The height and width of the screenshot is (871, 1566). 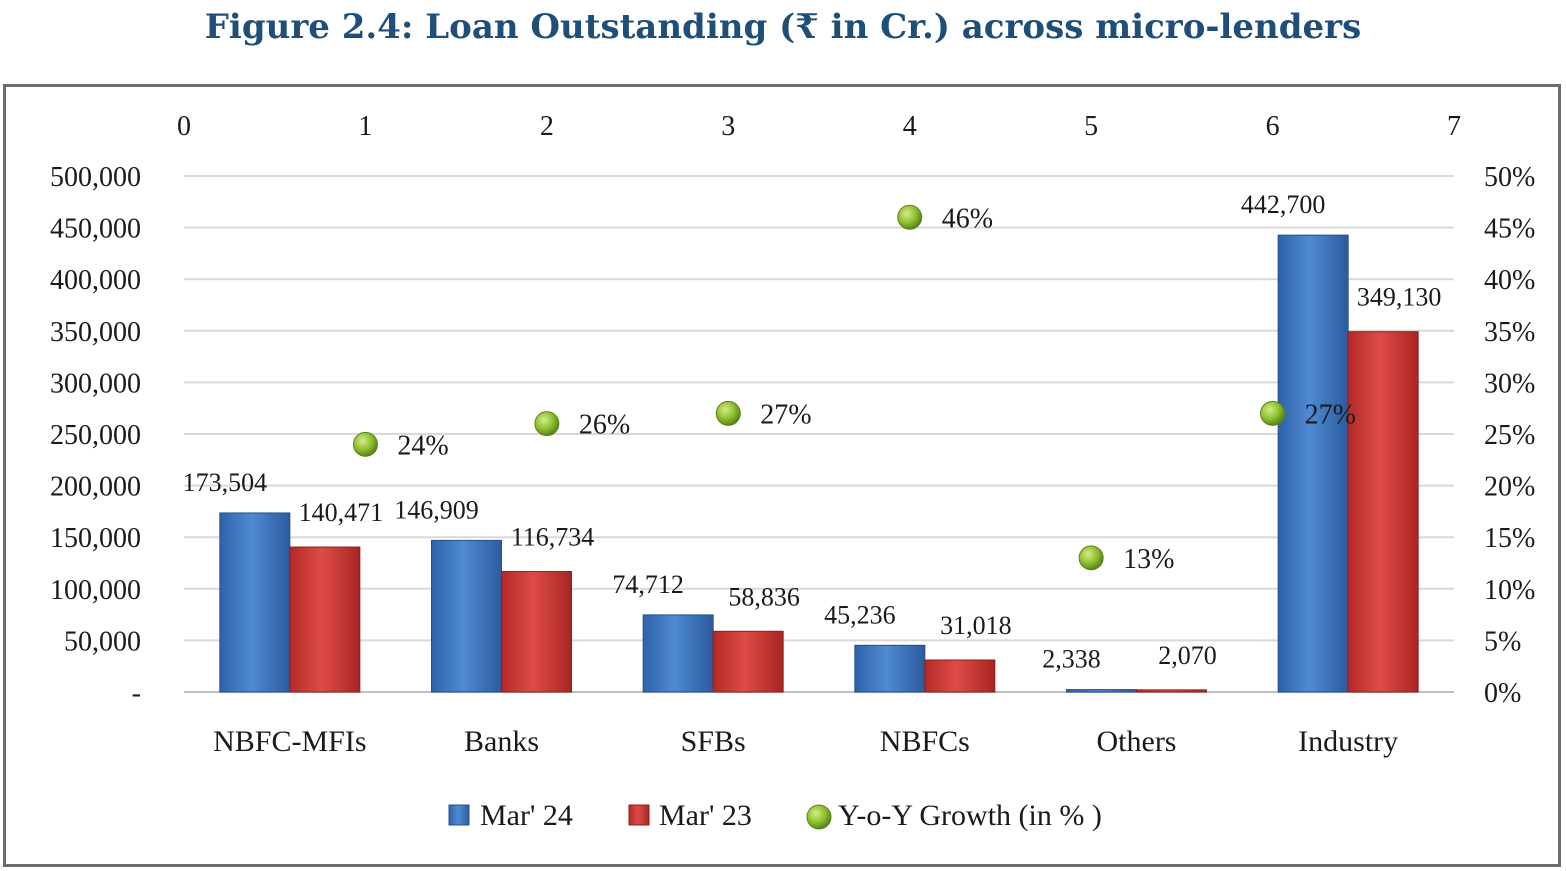 I want to click on growth-label: 46%, so click(x=967, y=218).